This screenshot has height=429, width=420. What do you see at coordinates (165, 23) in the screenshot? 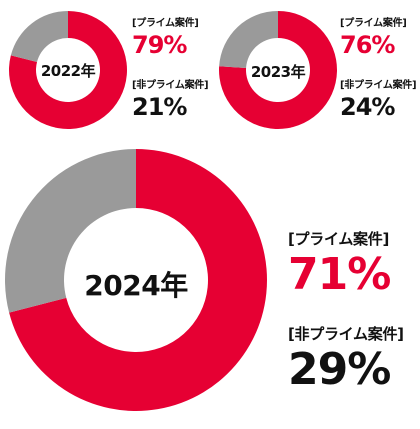
I see `label-2022-prime: [プライム案件]` at bounding box center [165, 23].